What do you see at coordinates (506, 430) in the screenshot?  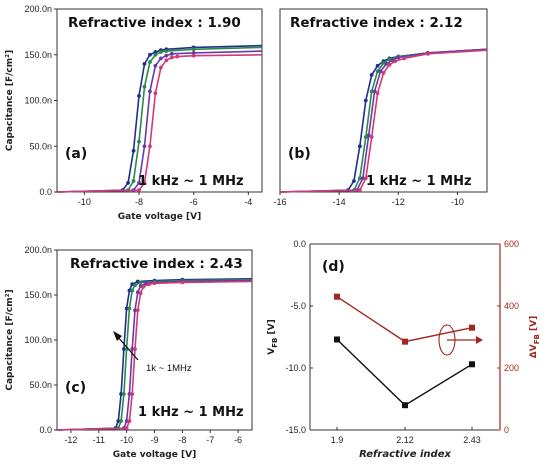 I see `right-y-tick-label: 0` at bounding box center [506, 430].